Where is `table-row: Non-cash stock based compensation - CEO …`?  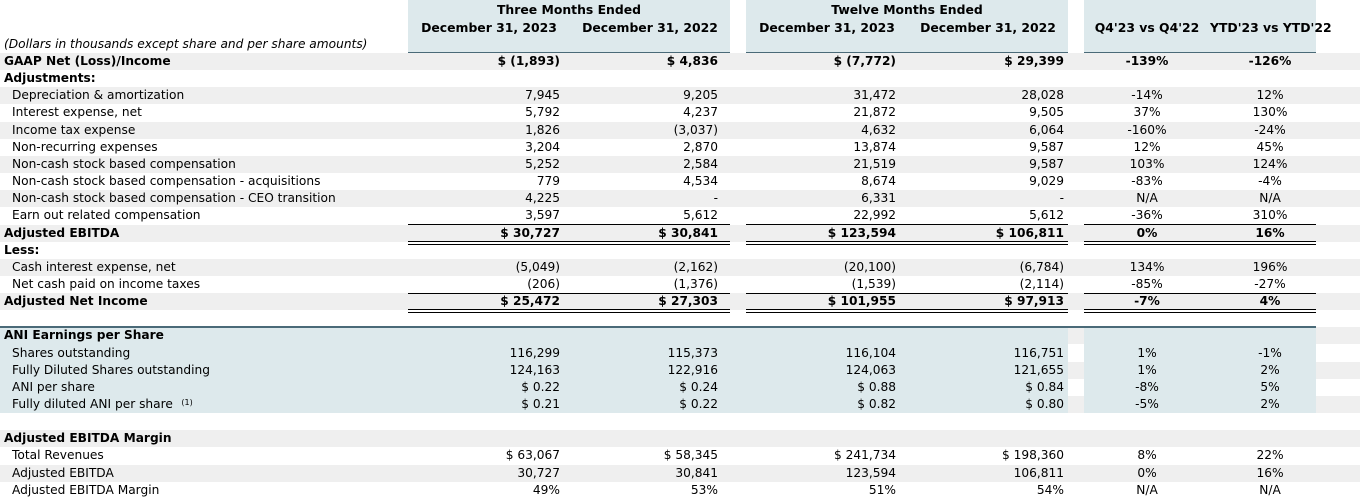
table-row: Non-cash stock based compensation - CEO … is located at coordinates (680, 198).